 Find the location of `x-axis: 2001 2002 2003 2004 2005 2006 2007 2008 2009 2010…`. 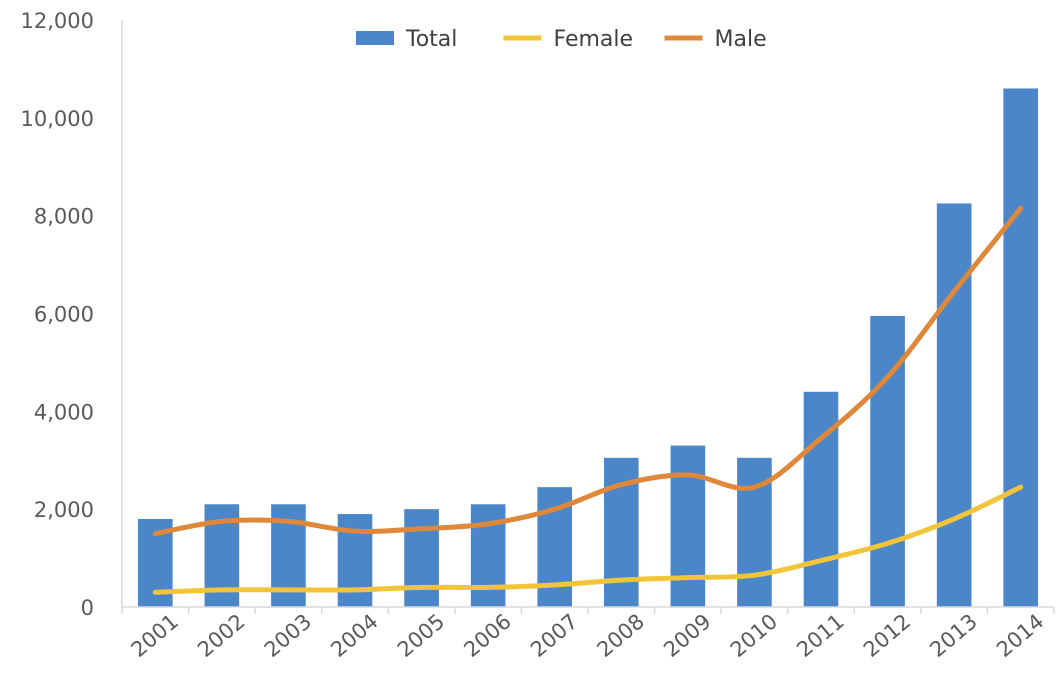

x-axis: 2001 2002 2003 2004 2005 2006 2007 2008 2009 2010… is located at coordinates (588, 634).